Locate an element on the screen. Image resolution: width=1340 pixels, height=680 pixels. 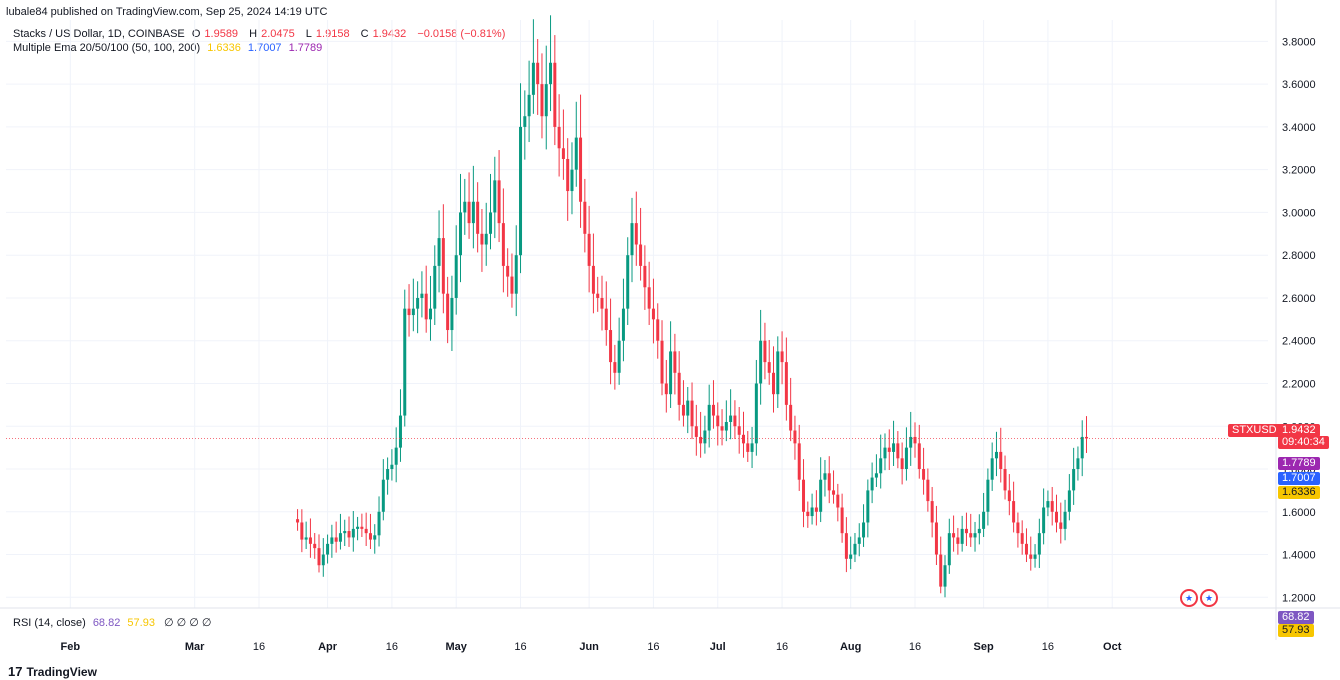
ema-label: Multiple Ema 20/50/100 (50, 100, 200) is located at coordinates (107, 48).